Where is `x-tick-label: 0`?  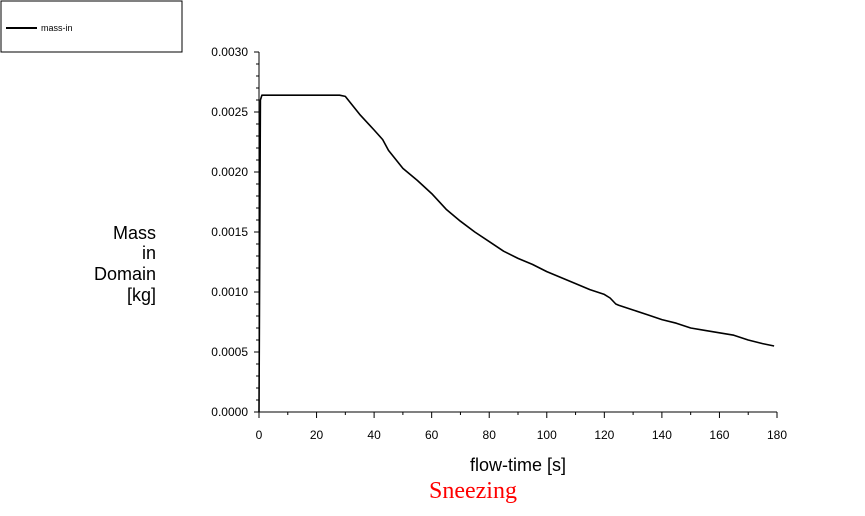 x-tick-label: 0 is located at coordinates (259, 435).